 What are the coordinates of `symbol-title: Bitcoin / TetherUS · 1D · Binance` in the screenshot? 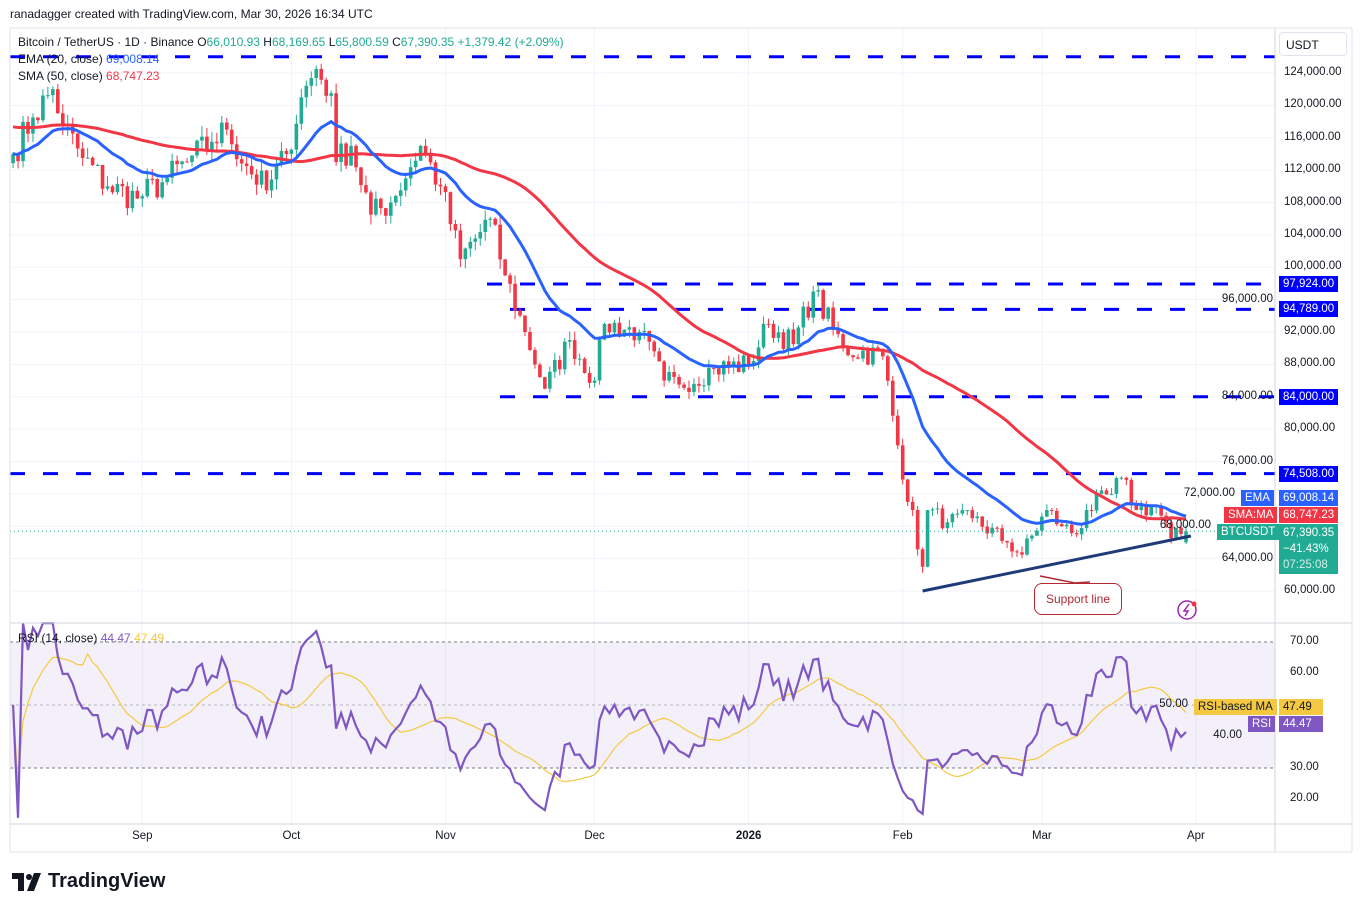 It's located at (106, 42).